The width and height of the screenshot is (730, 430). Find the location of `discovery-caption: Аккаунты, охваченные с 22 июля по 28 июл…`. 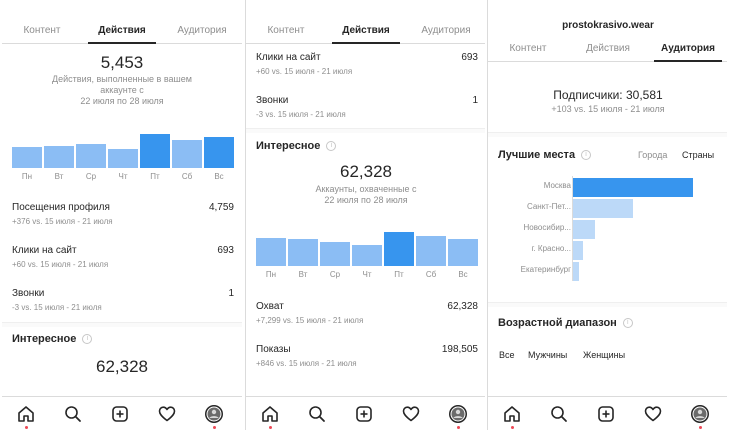

discovery-caption: Аккаунты, охваченные с 22 июля по 28 июл… is located at coordinates (366, 195).